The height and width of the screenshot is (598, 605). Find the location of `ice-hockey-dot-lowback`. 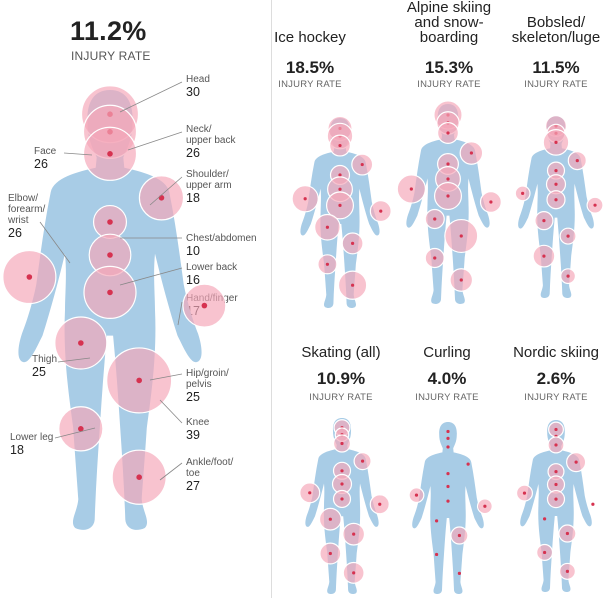

ice-hockey-dot-lowback is located at coordinates (340, 189).